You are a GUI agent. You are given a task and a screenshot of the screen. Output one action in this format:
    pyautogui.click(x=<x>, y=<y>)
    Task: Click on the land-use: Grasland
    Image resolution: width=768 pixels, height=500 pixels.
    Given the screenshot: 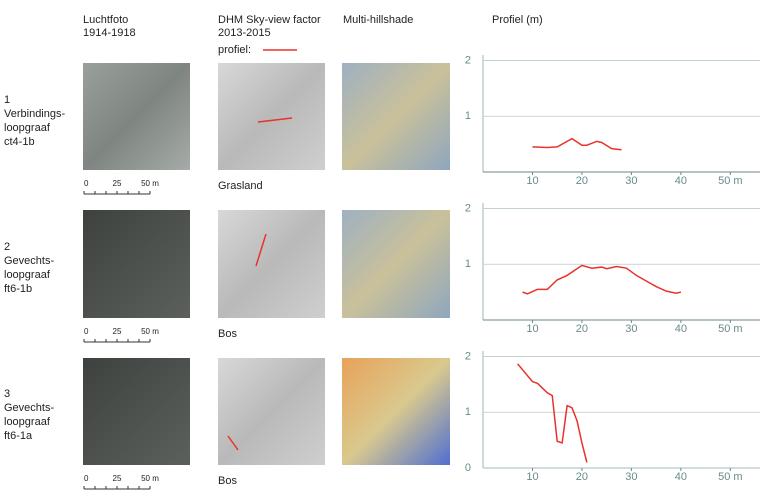 What is the action you would take?
    pyautogui.click(x=240, y=186)
    